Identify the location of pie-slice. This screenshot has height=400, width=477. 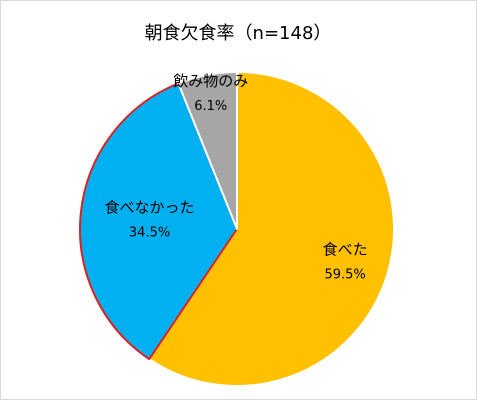
(207, 150).